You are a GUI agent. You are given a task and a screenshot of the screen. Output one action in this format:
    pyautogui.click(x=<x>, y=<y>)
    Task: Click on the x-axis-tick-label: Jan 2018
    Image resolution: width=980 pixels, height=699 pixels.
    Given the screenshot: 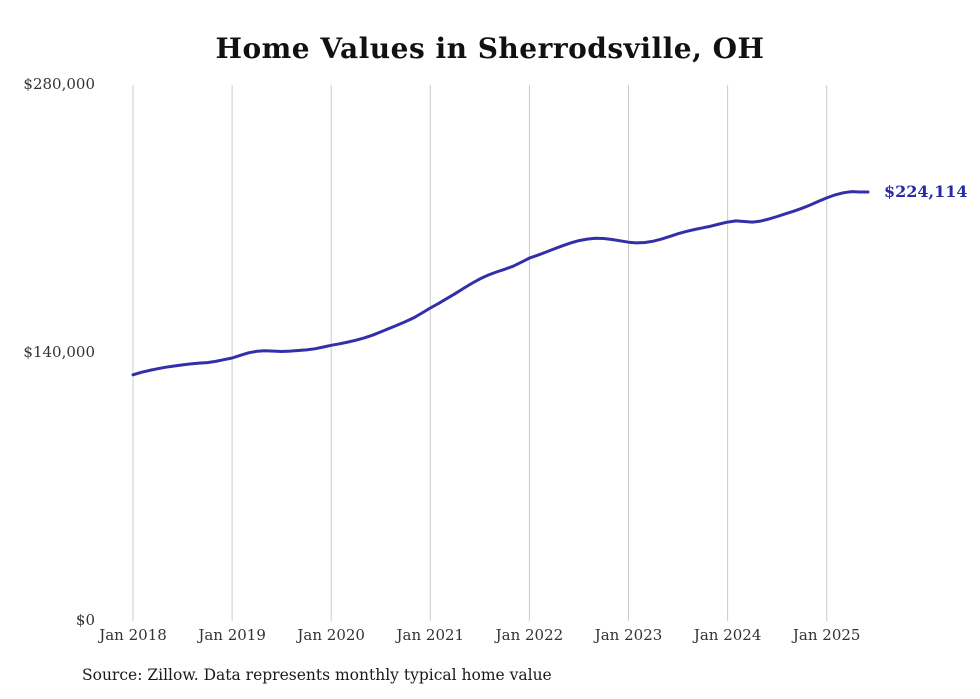 What is the action you would take?
    pyautogui.click(x=133, y=635)
    